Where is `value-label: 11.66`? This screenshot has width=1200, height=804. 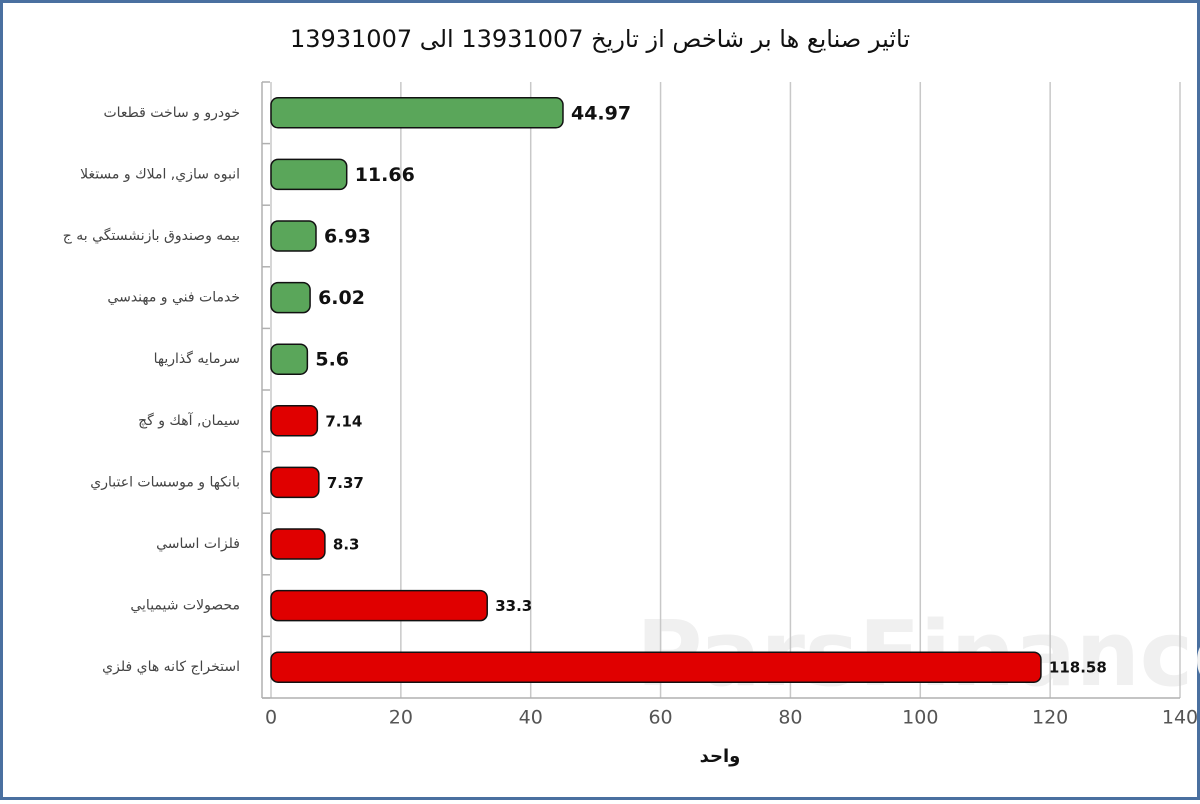
value-label: 11.66 is located at coordinates (385, 175).